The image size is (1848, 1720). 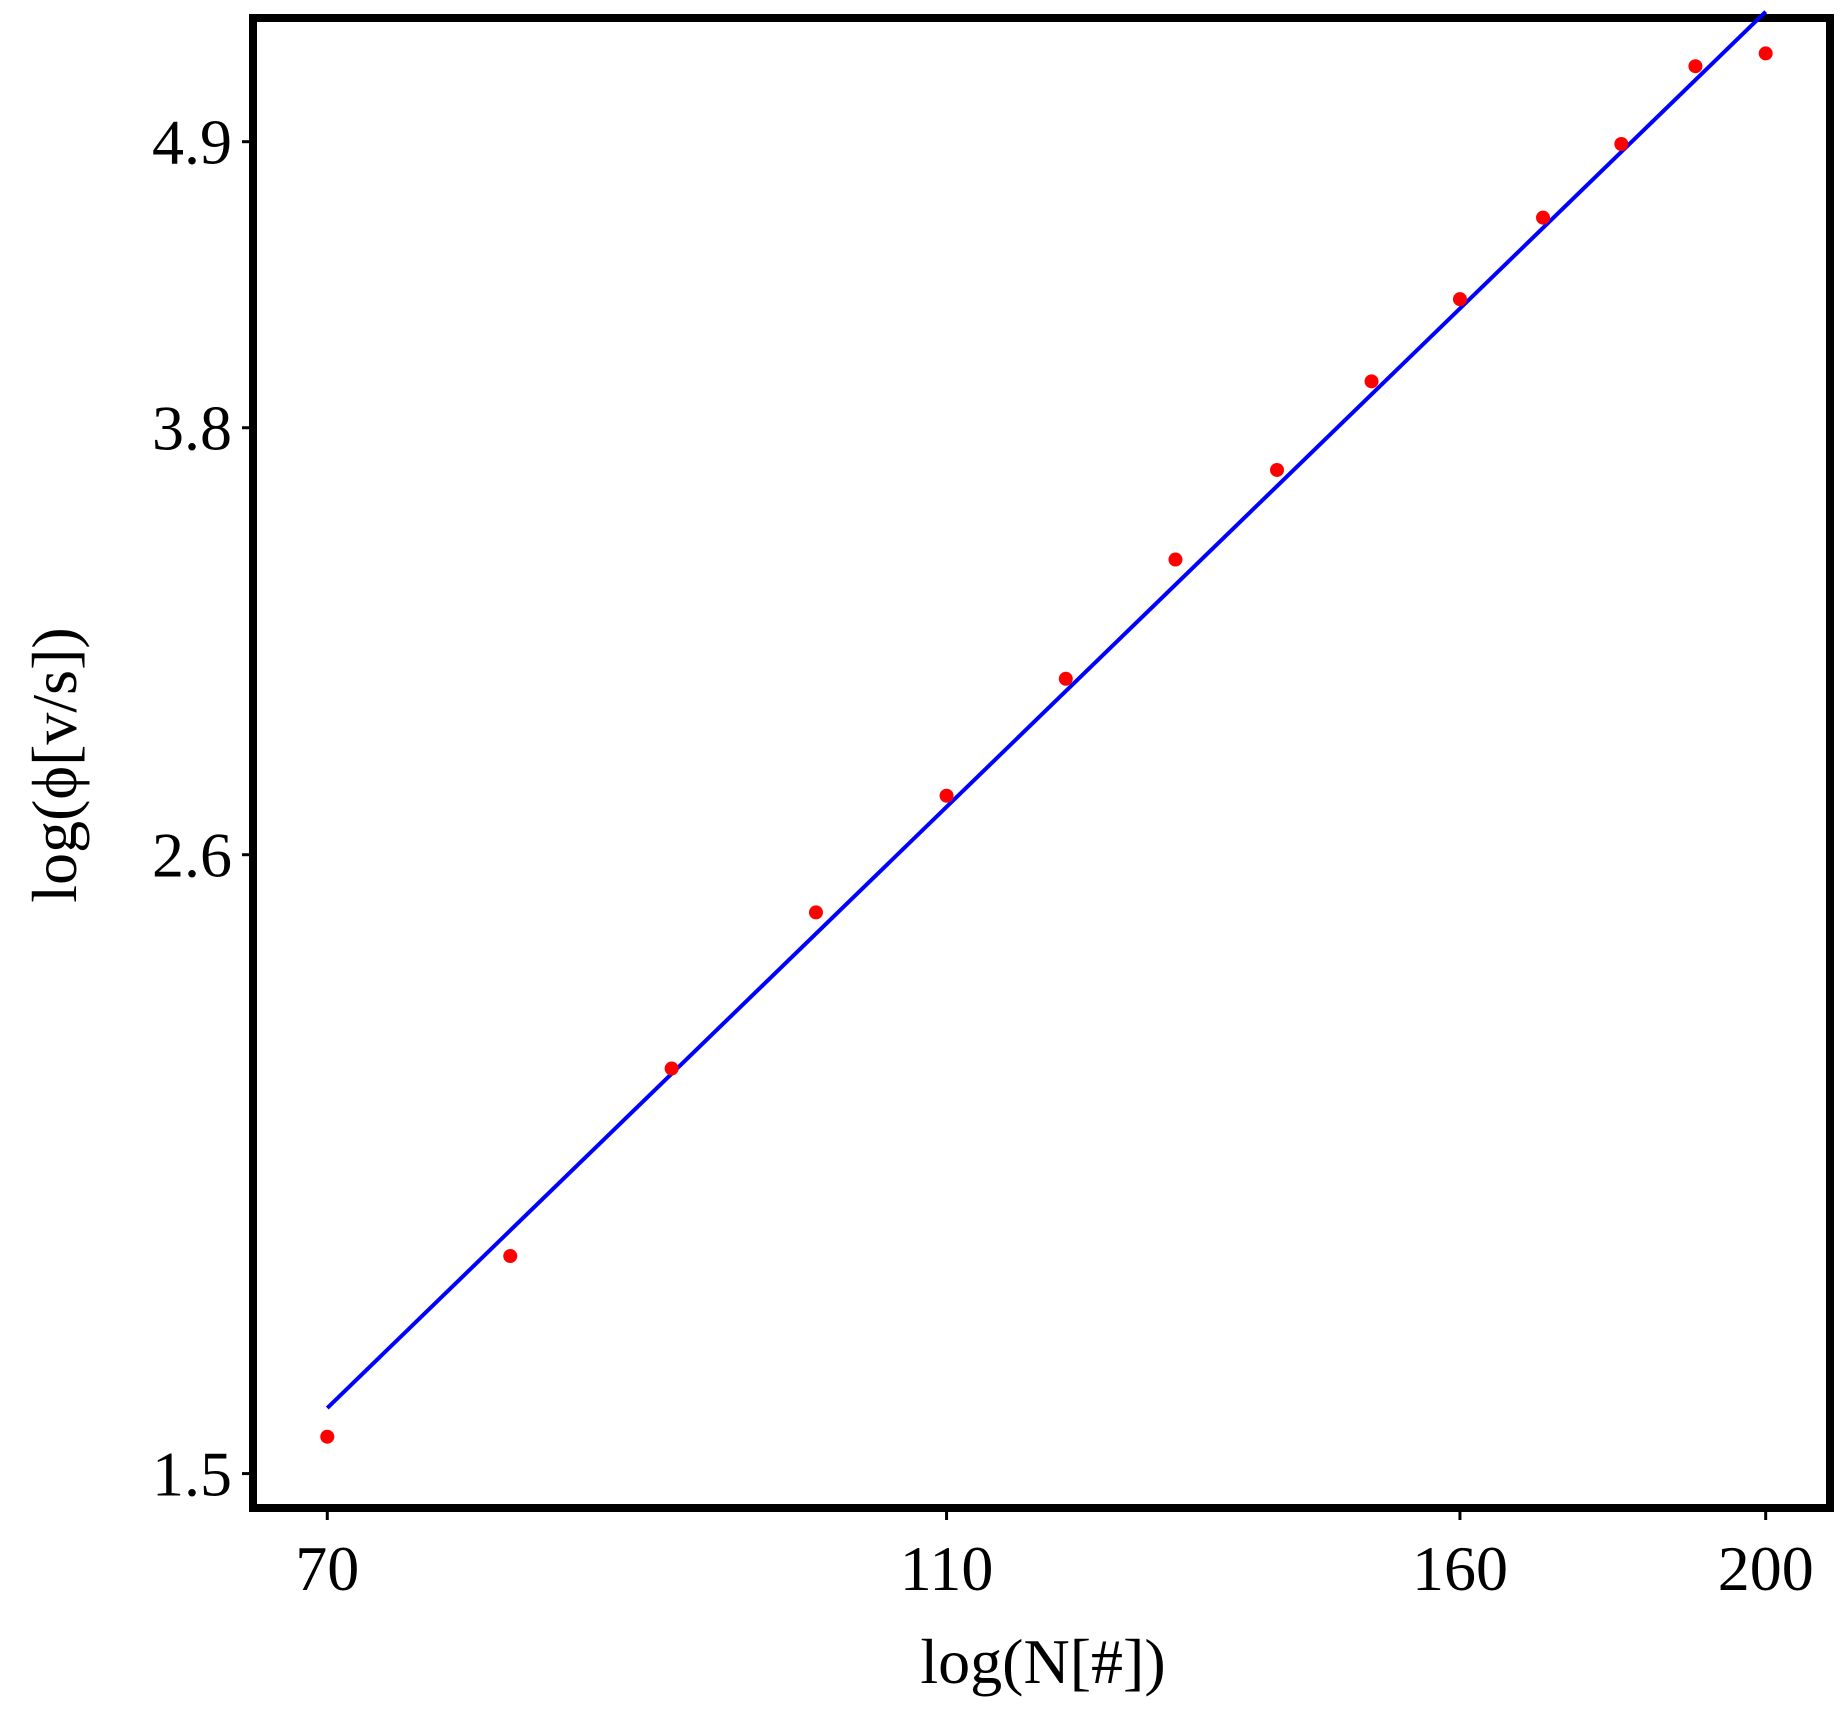 What do you see at coordinates (192, 142) in the screenshot?
I see `y-tick-label: 4.9` at bounding box center [192, 142].